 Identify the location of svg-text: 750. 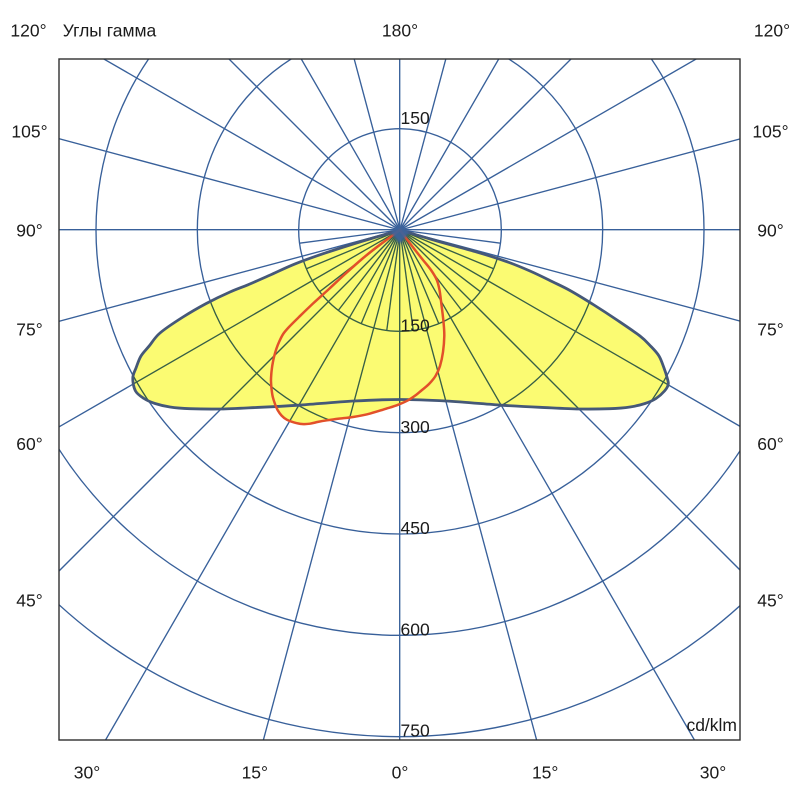
(415, 731).